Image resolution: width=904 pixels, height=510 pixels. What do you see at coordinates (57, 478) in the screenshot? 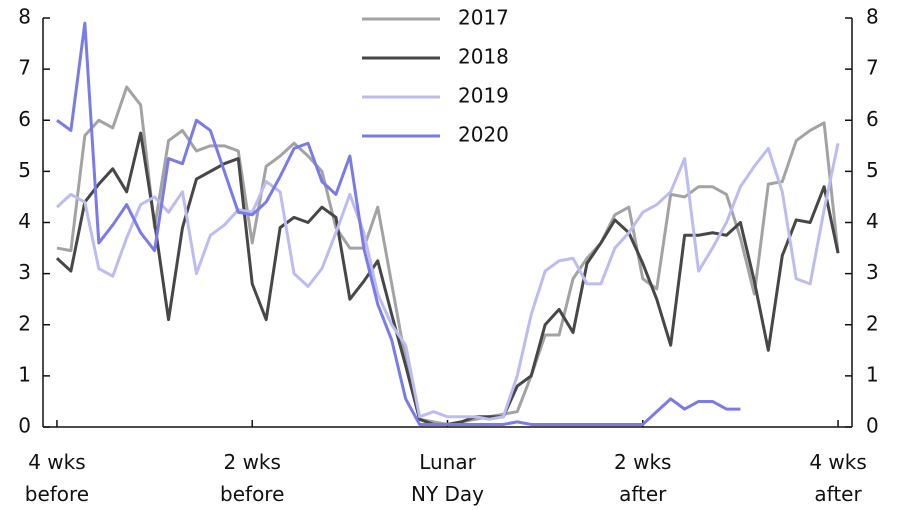
I see `x-tick-label: 4 wks before` at bounding box center [57, 478].